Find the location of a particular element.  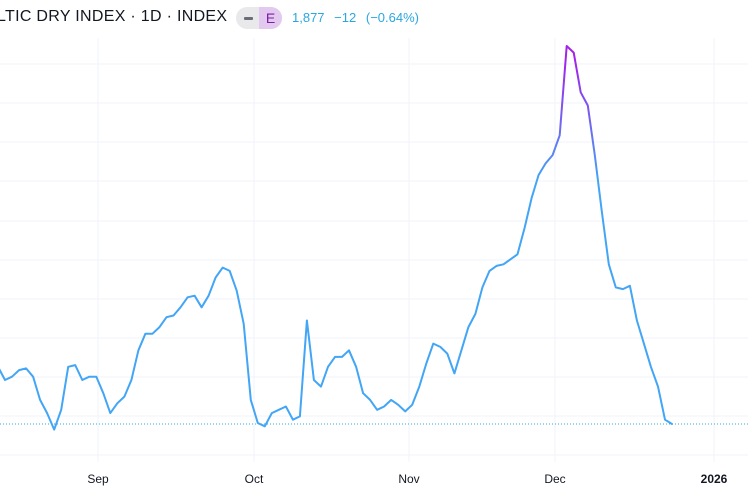

symbol-title: LTIC DRY INDEX · 1D · INDEX is located at coordinates (114, 16).